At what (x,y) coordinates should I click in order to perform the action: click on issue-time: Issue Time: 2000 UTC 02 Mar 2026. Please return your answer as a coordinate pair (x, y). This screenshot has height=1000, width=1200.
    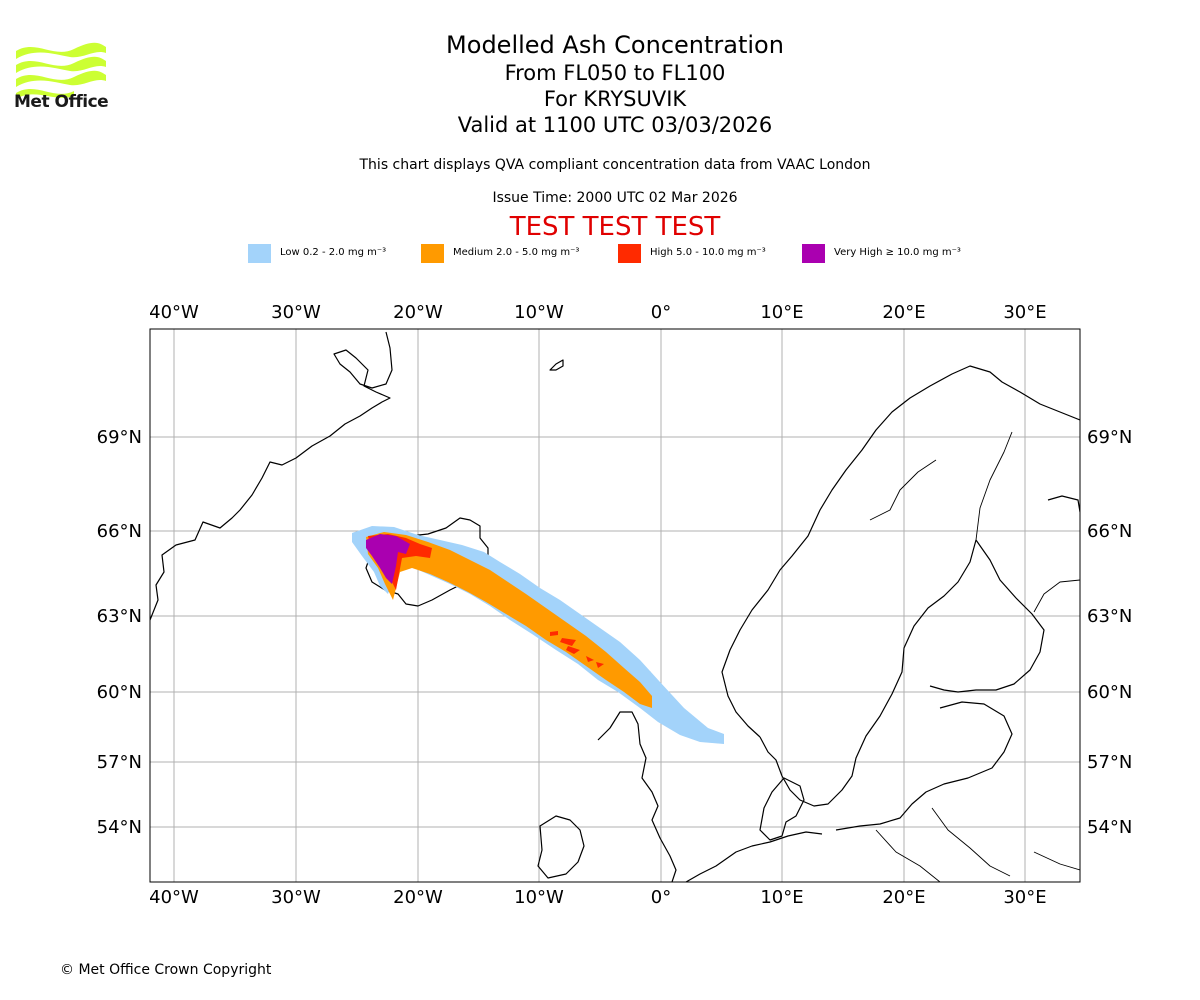
    Looking at the image, I should click on (615, 198).